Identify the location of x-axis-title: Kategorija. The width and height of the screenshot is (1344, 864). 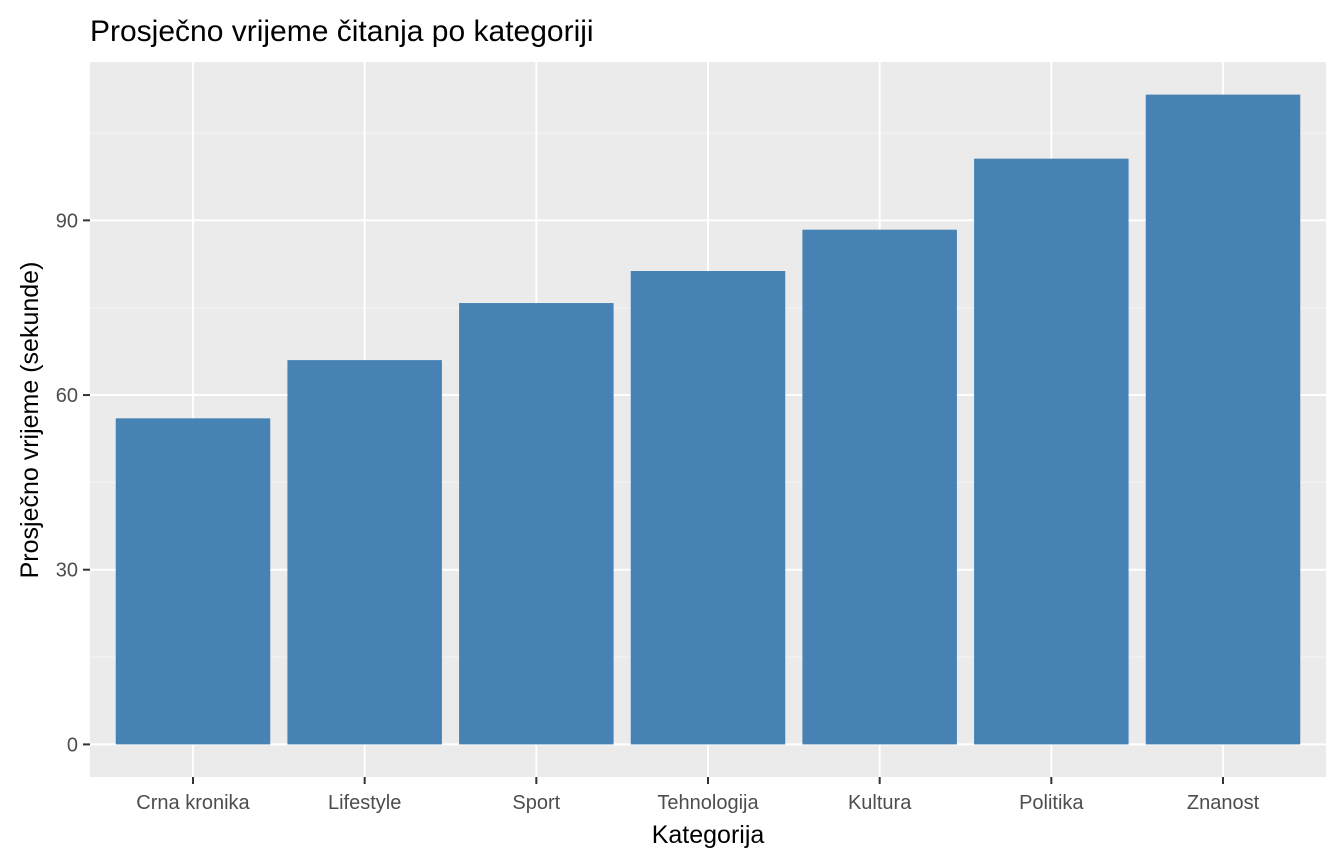
(708, 835).